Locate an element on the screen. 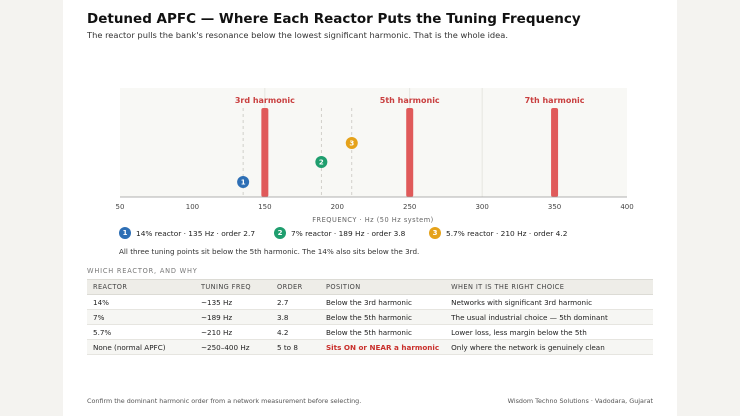 Image resolution: width=740 pixels, height=416 pixels. harmonic-label: 3rd harmonic is located at coordinates (265, 100).